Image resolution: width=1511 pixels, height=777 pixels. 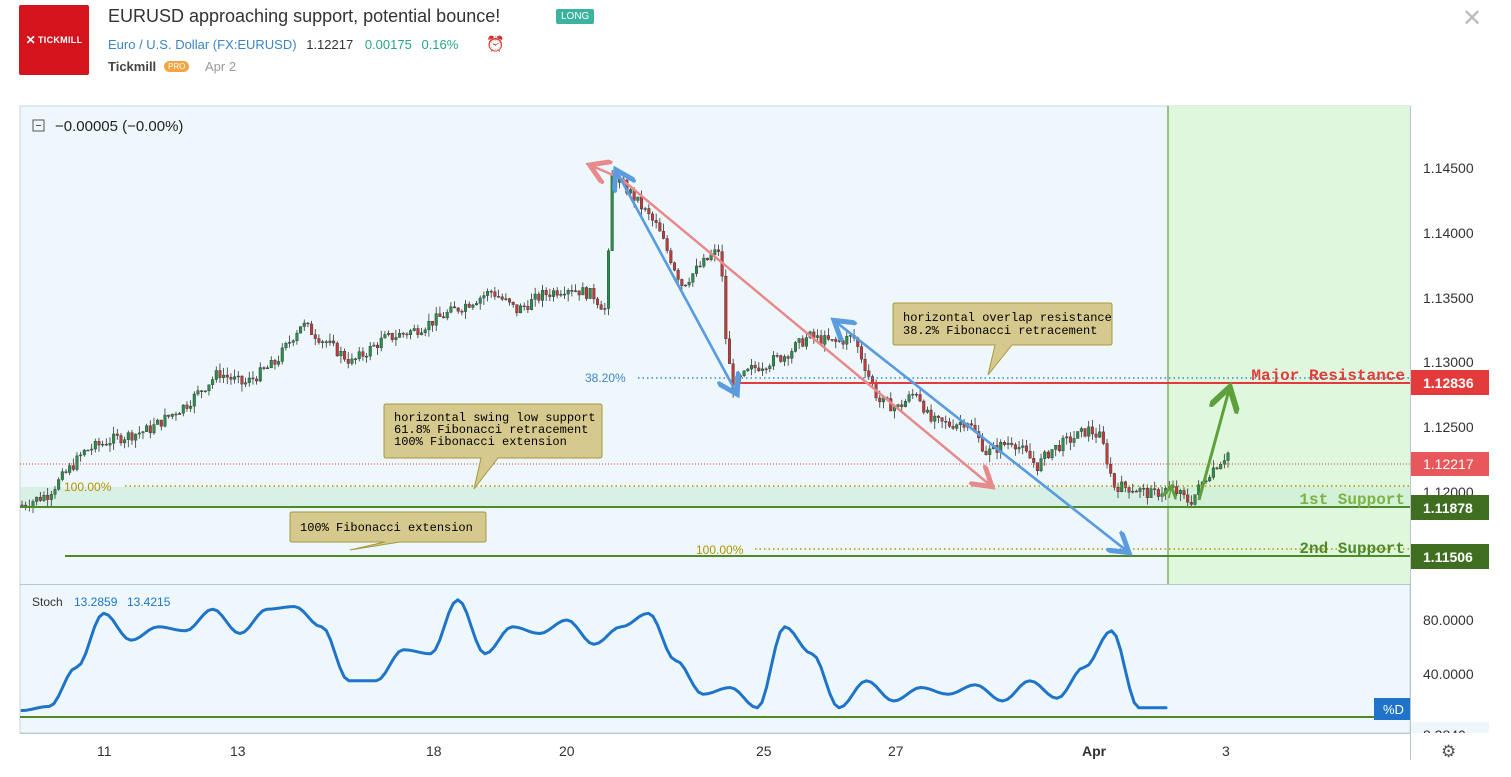 I want to click on alarm-clock-icon: ⏰, so click(x=495, y=44).